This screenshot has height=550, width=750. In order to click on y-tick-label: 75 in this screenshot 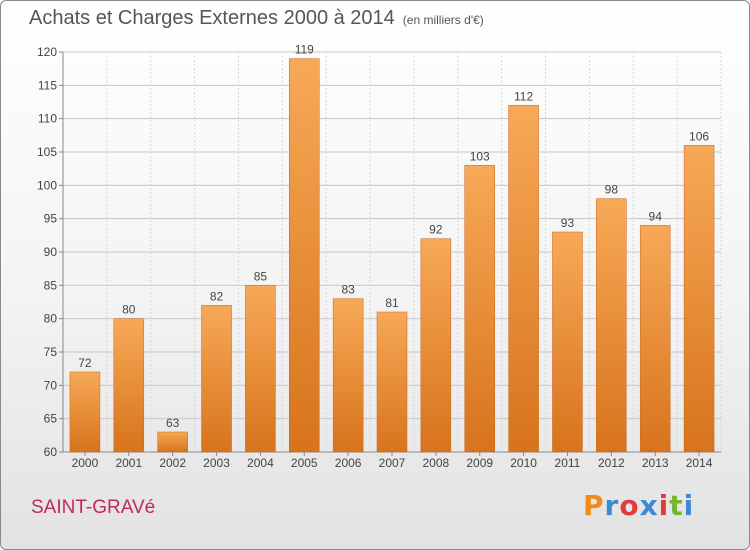, I will do `click(51, 352)`.